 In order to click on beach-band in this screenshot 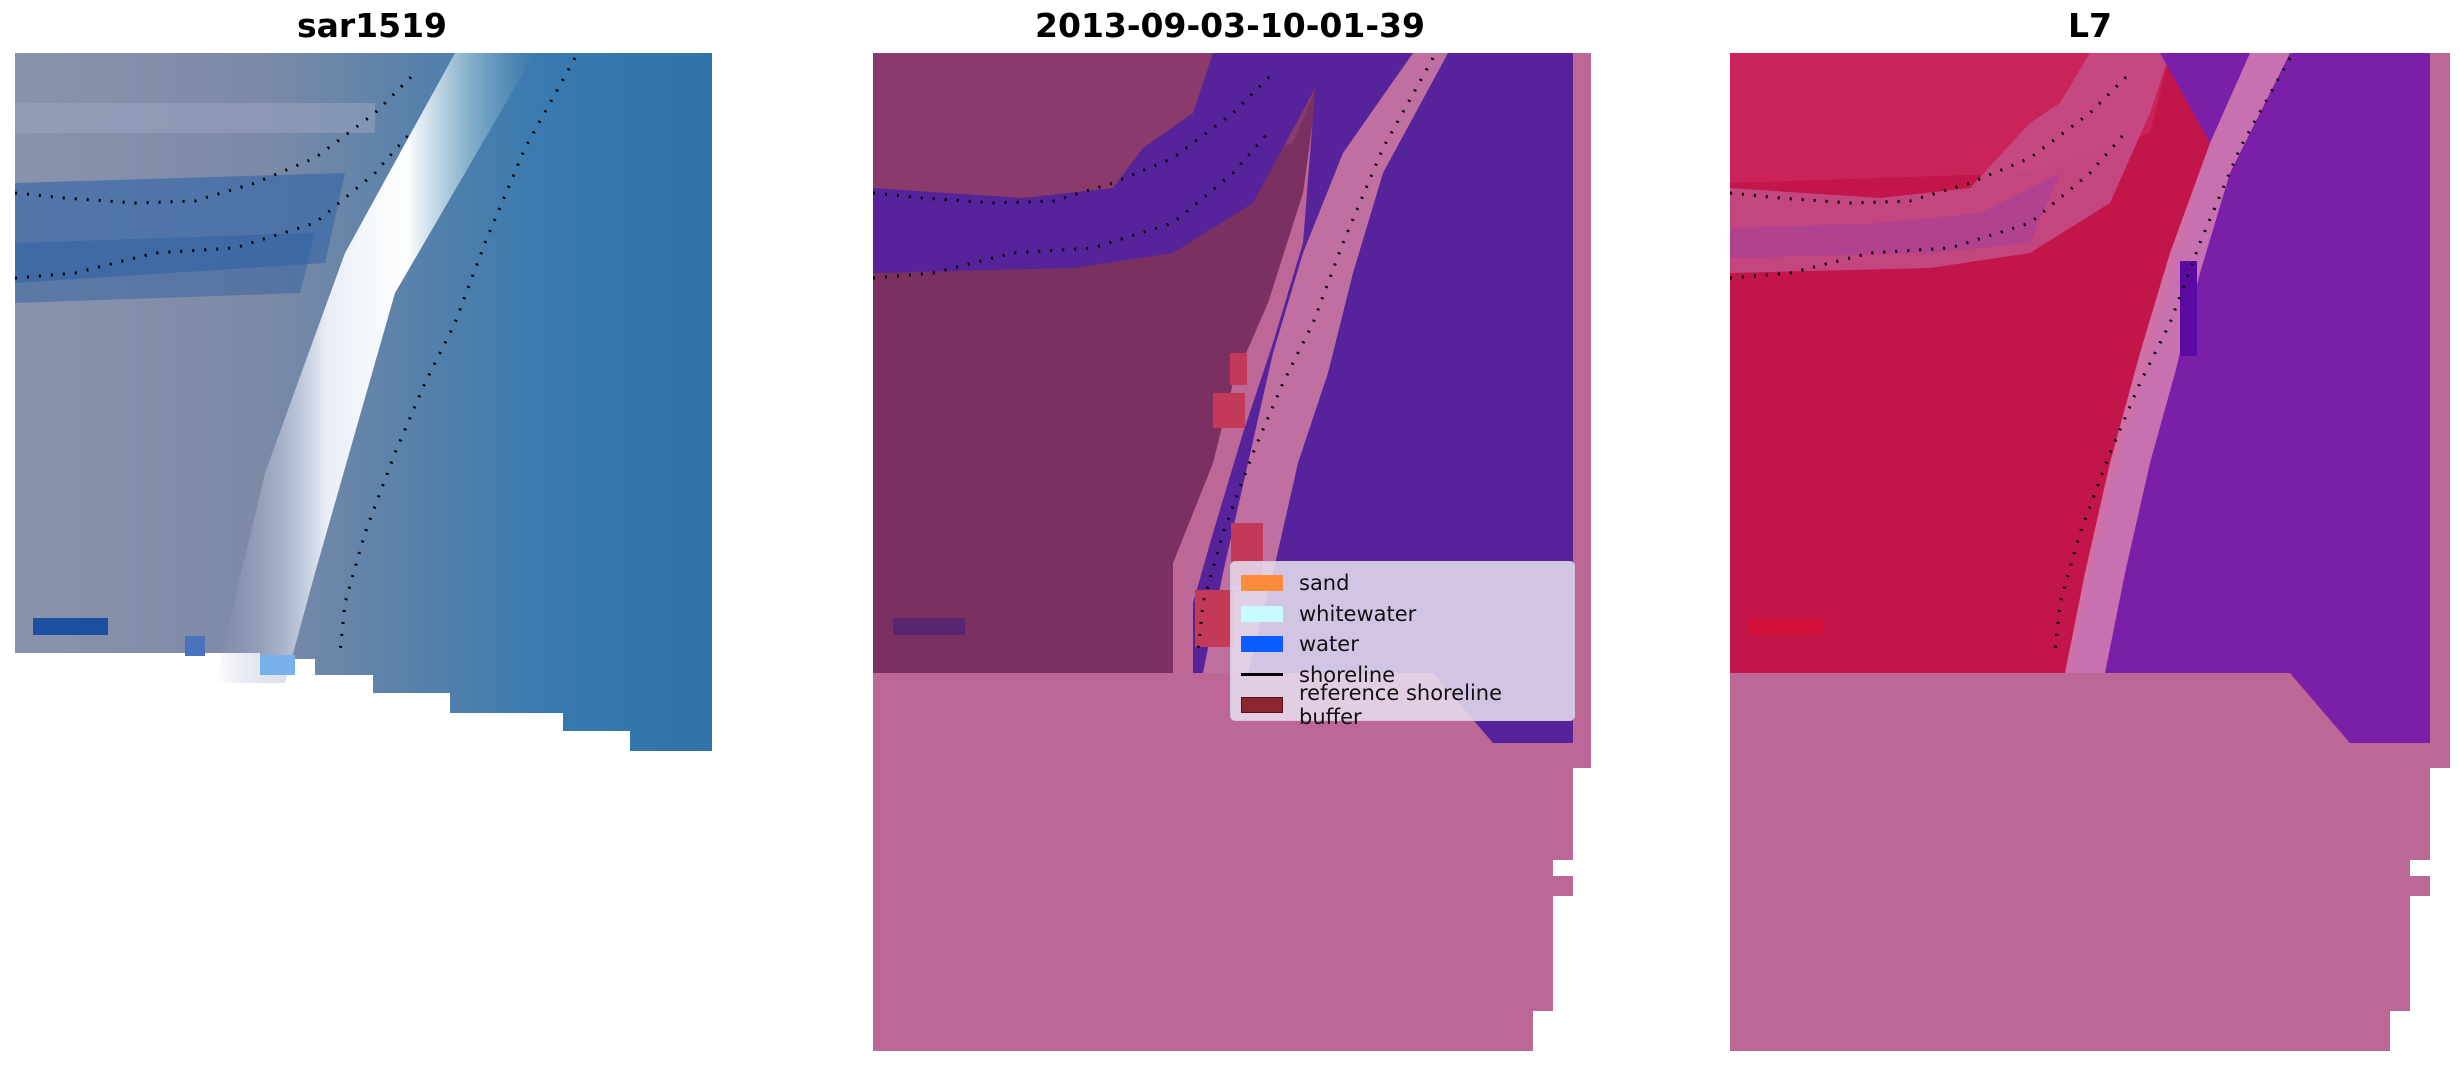, I will do `click(1325, 363)`.